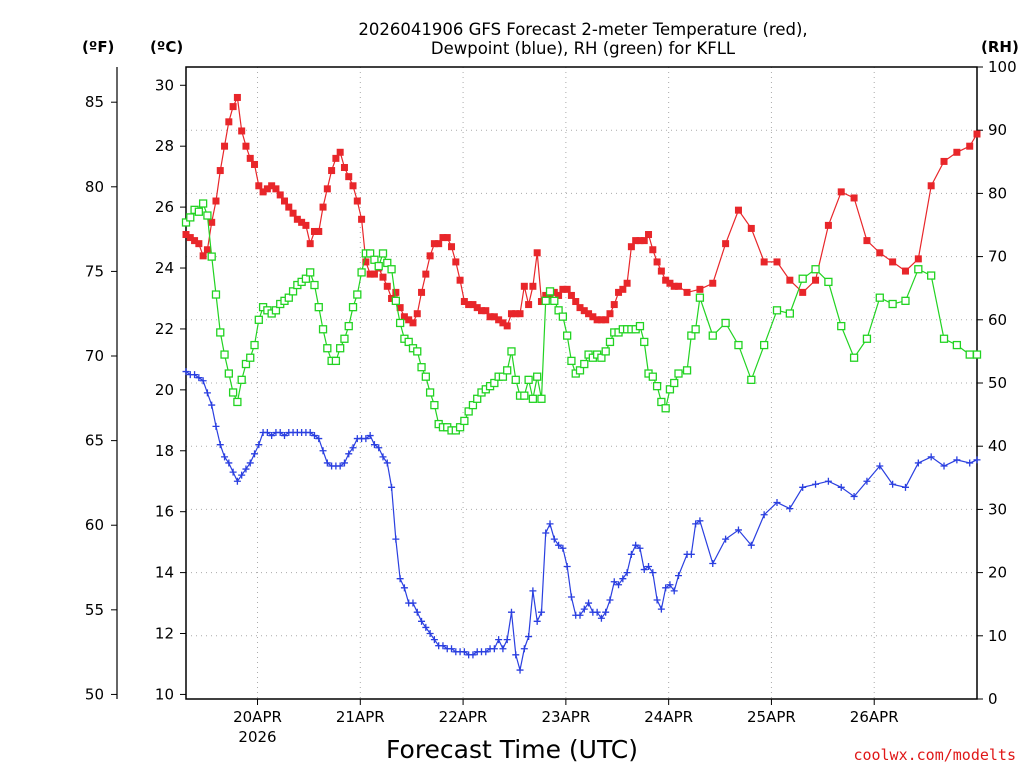 The width and height of the screenshot is (1024, 768). I want to click on rh-tick-label: 90, so click(997, 130).